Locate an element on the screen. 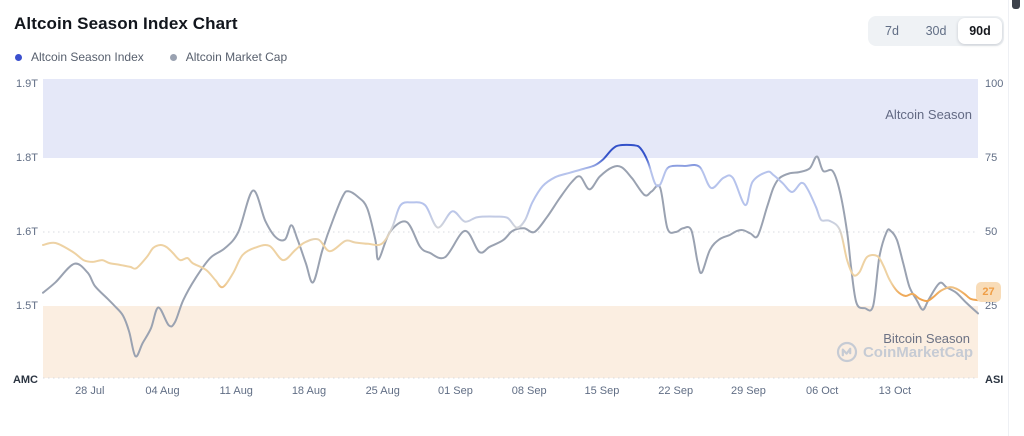 The image size is (1024, 436). asi-axis-tick-75: 75 is located at coordinates (991, 158).